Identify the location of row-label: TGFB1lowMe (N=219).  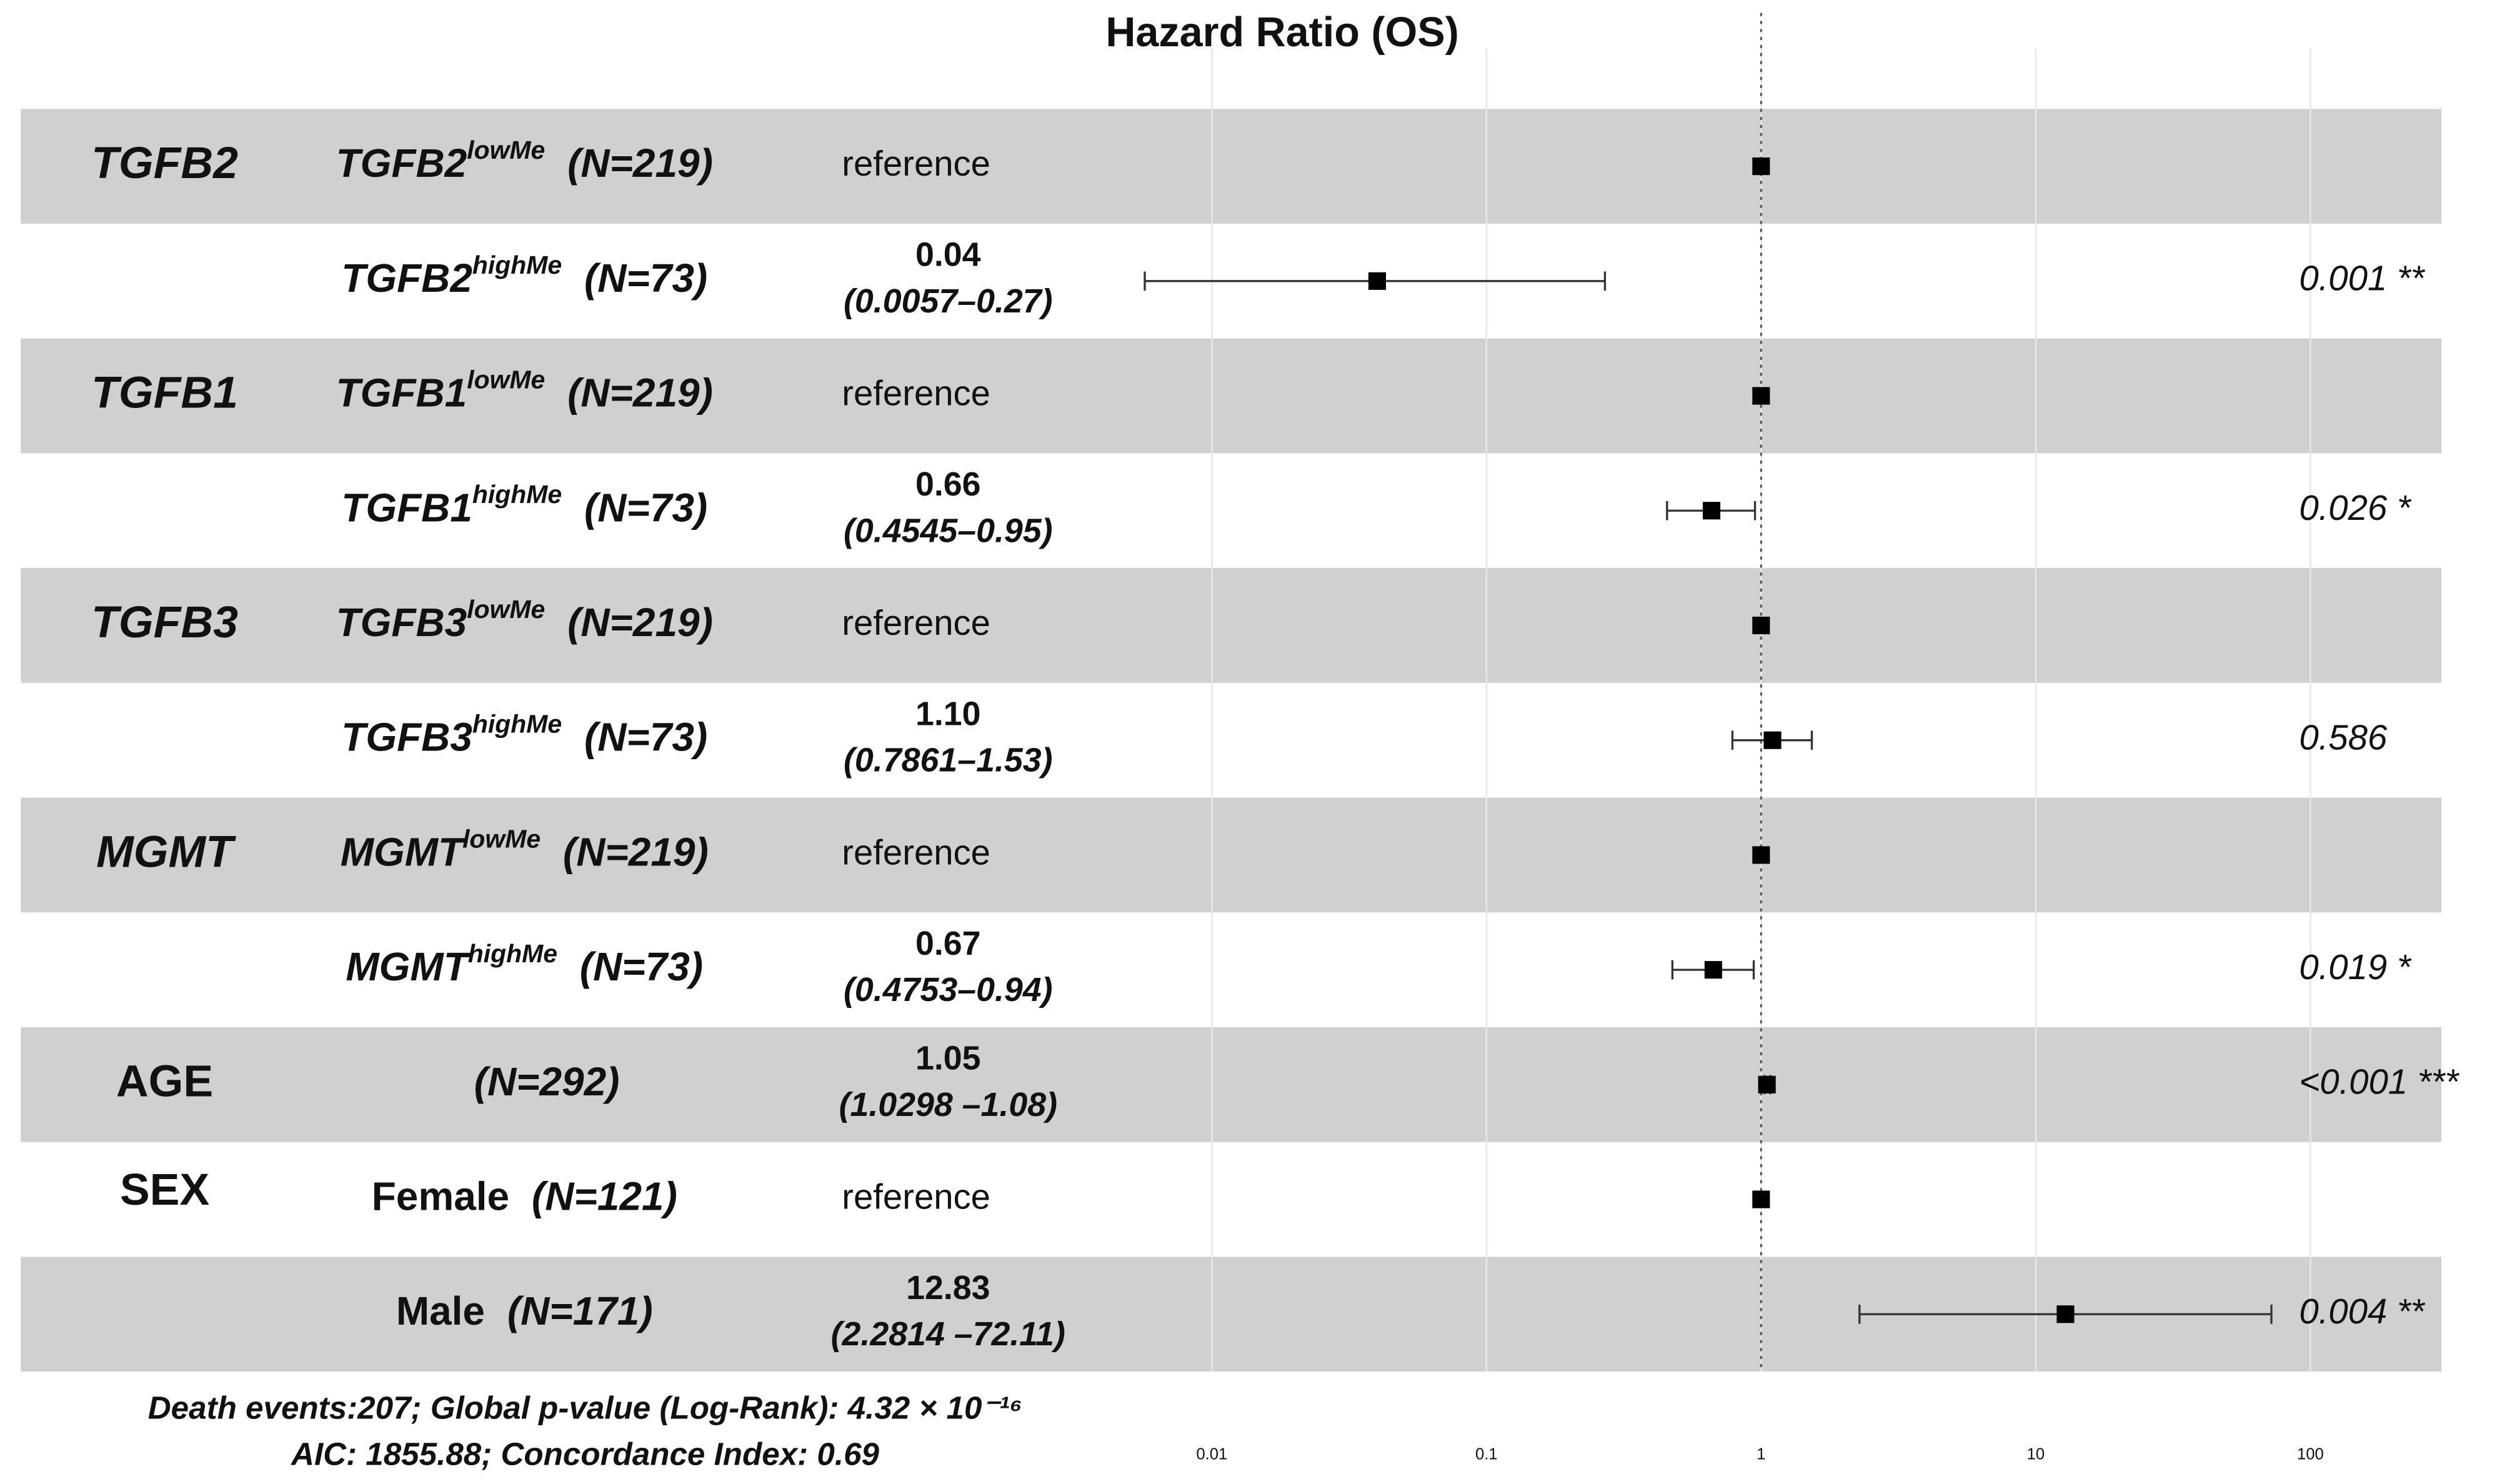
(524, 390).